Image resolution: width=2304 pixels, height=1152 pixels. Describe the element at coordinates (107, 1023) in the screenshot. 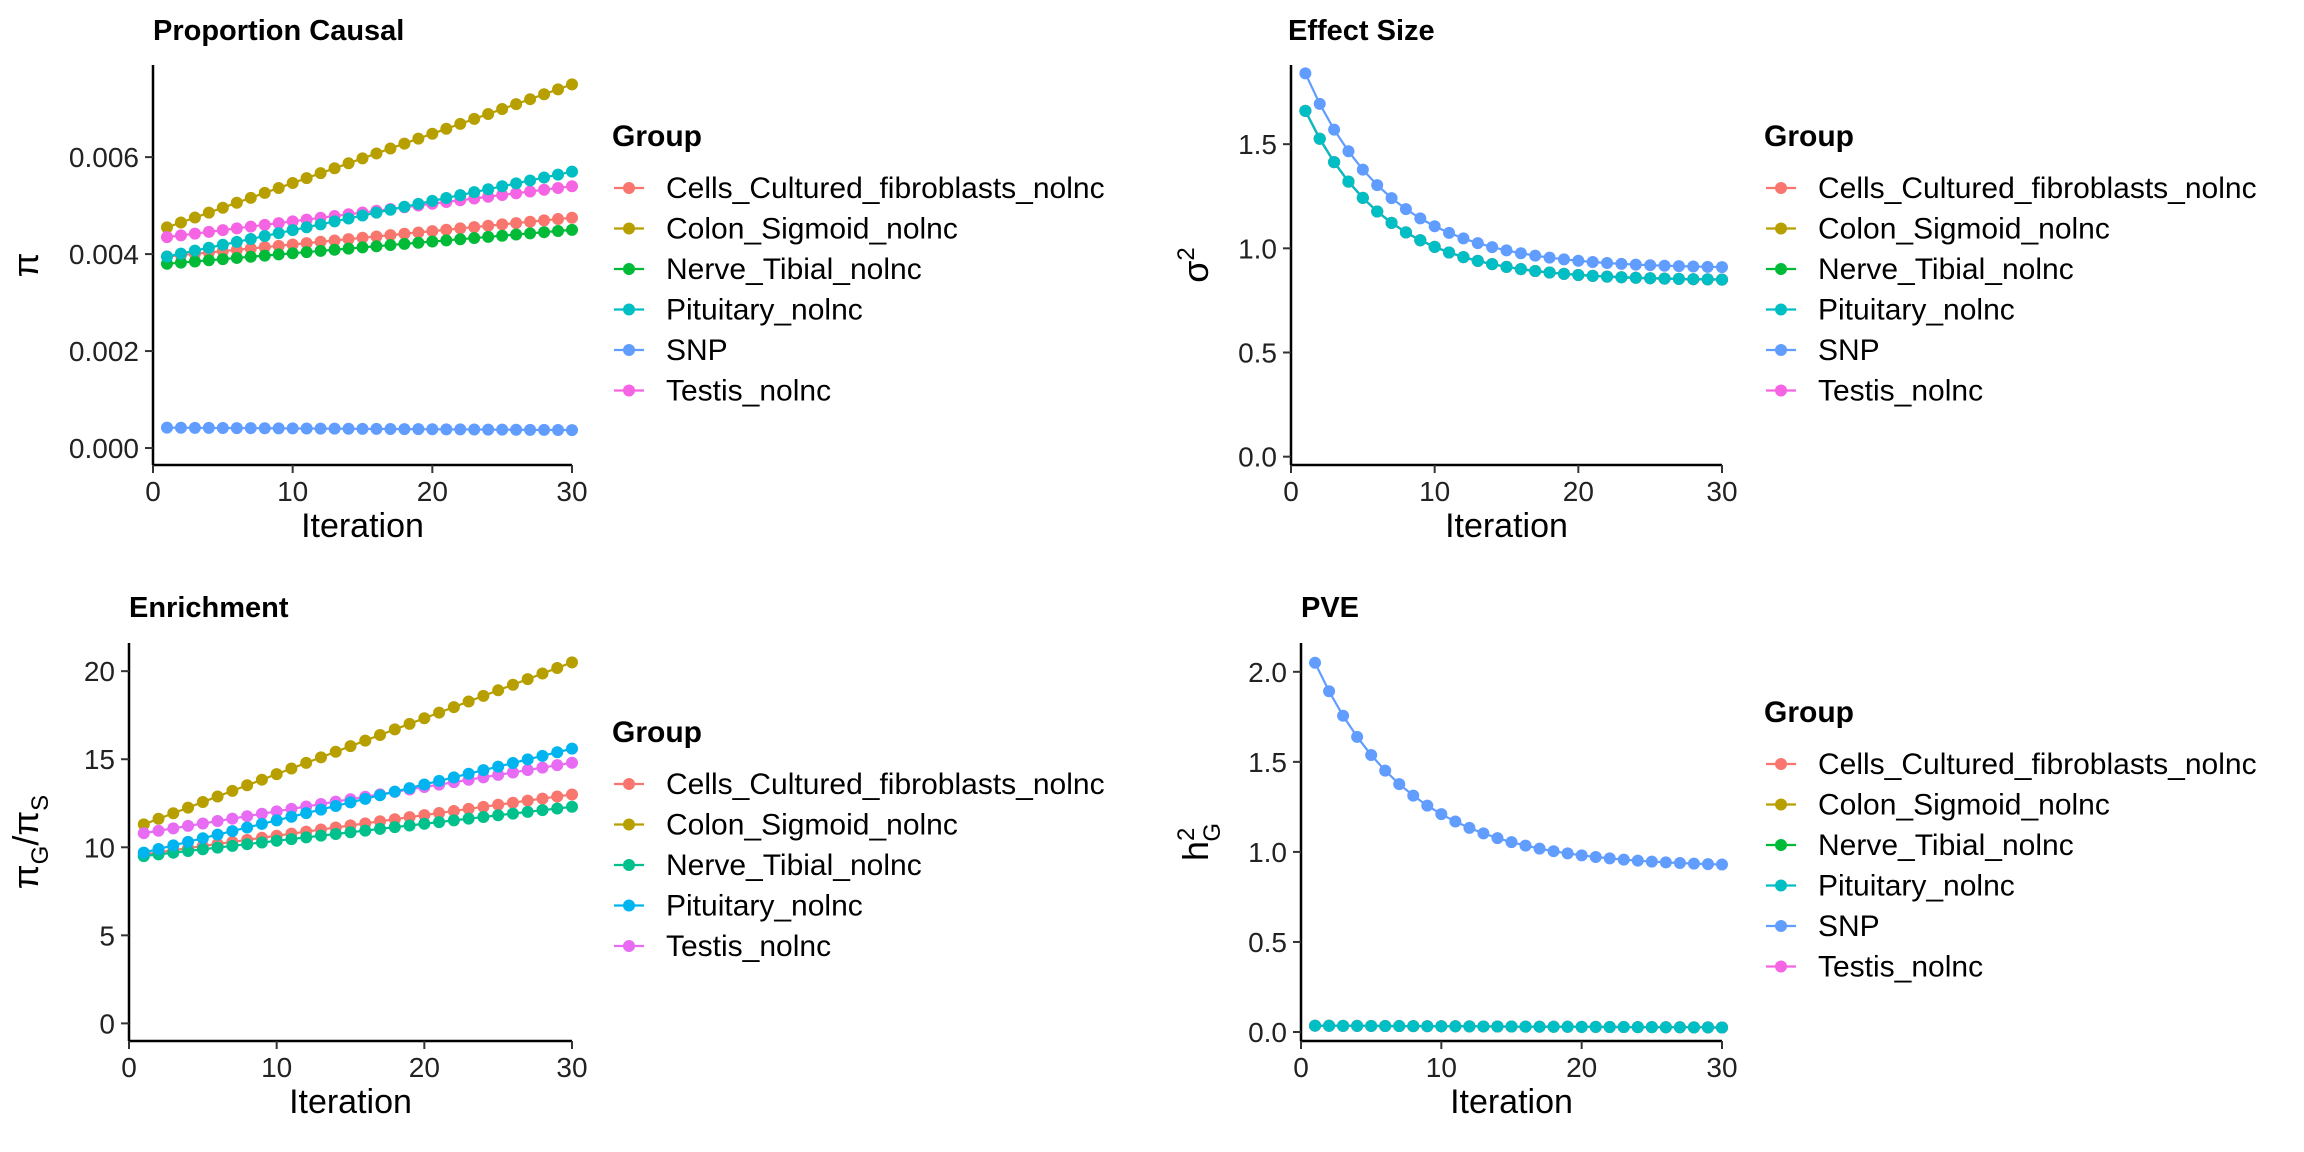

I see `y-tick-label: 0` at that location.